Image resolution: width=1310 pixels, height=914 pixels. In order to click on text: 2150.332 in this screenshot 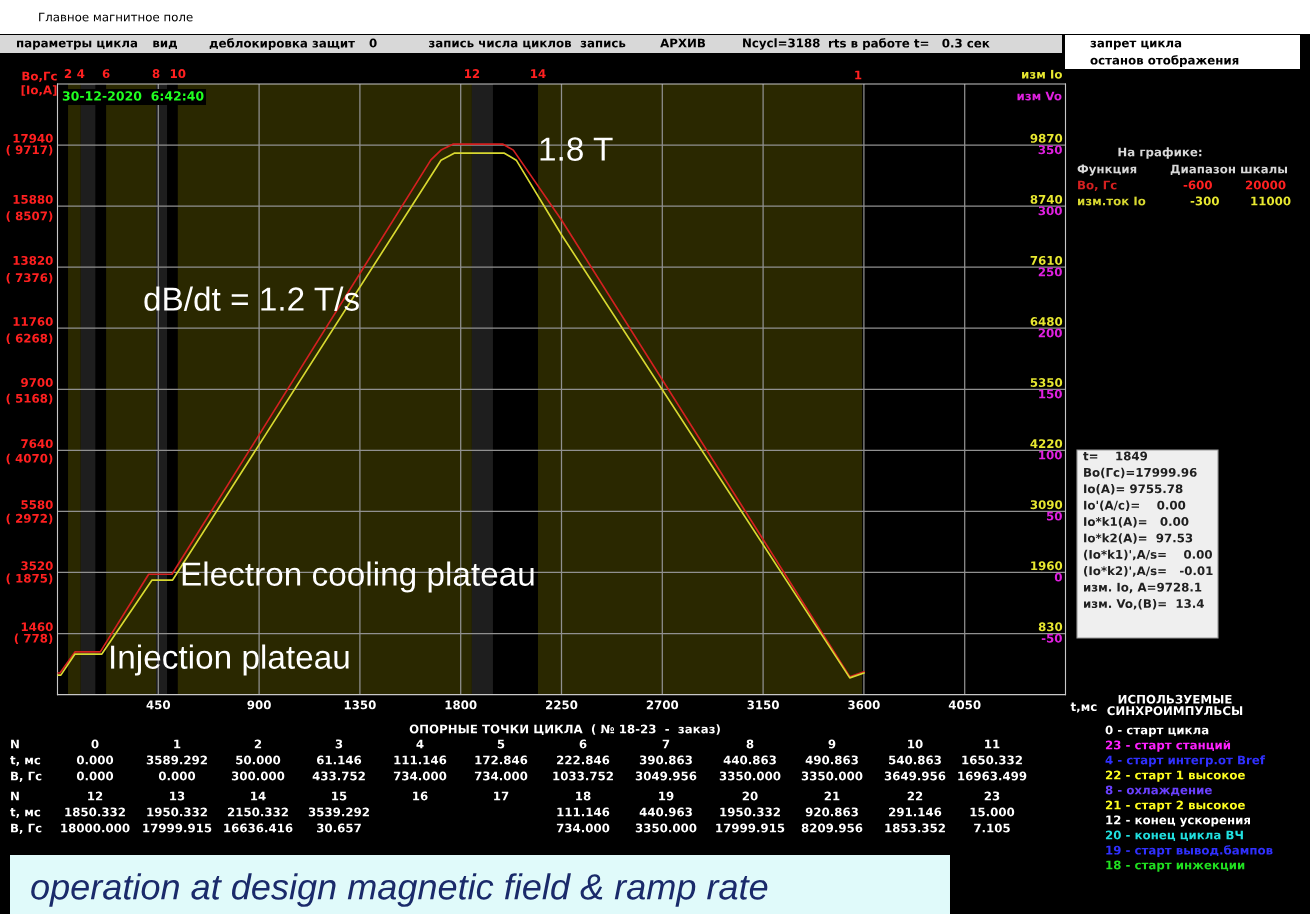, I will do `click(257, 812)`.